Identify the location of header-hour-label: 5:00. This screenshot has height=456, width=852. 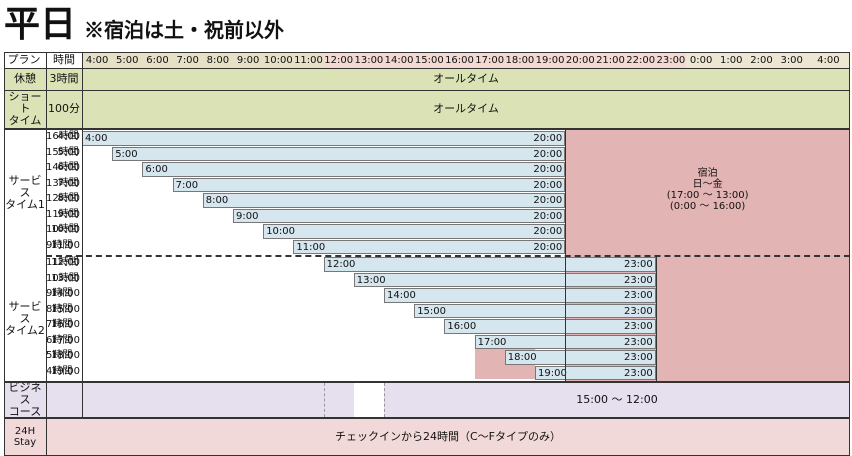
(127, 60).